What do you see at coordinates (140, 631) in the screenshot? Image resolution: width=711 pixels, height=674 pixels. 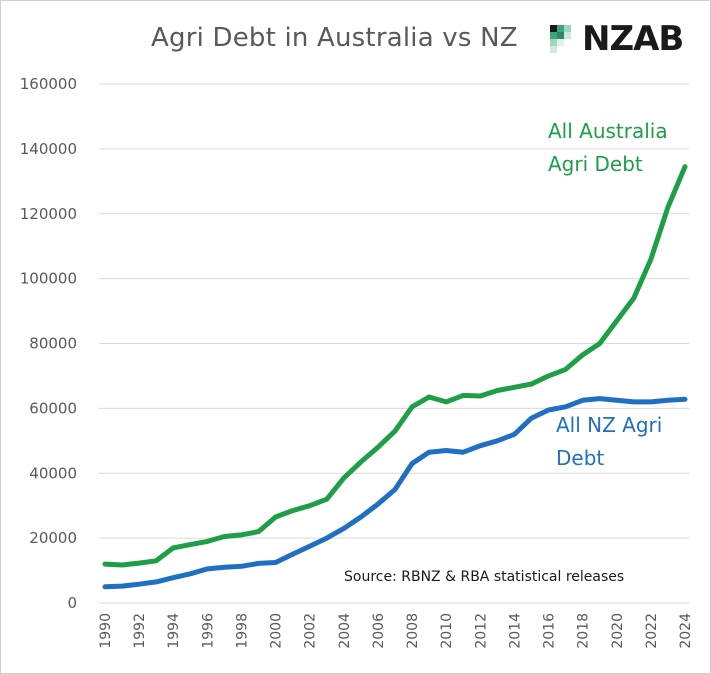 I see `x-tick-label: 1992` at bounding box center [140, 631].